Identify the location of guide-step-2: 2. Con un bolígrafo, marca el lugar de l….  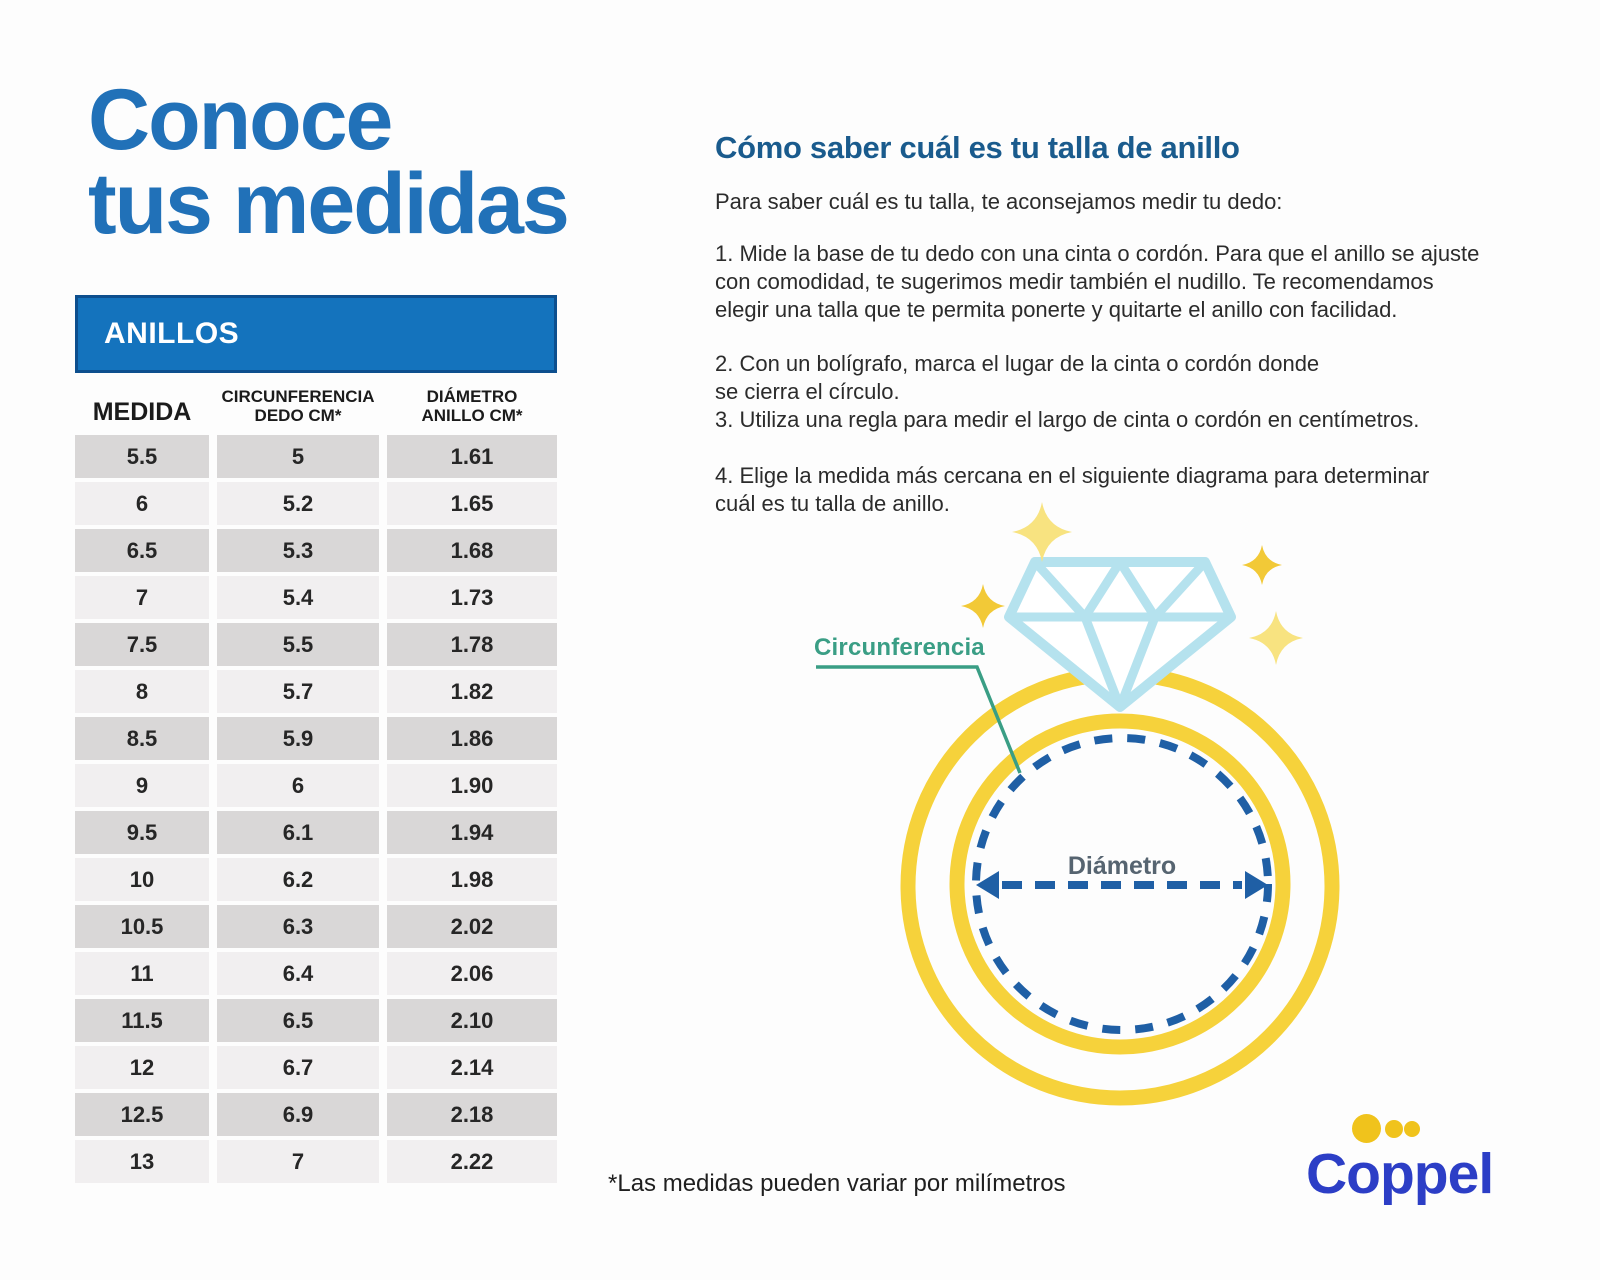
(1017, 377).